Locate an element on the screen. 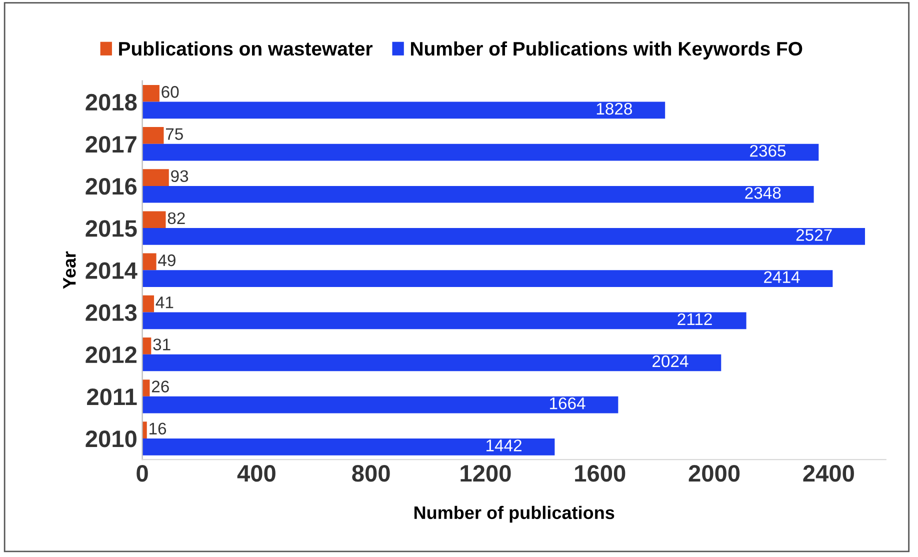  data-label: 1664 is located at coordinates (568, 403).